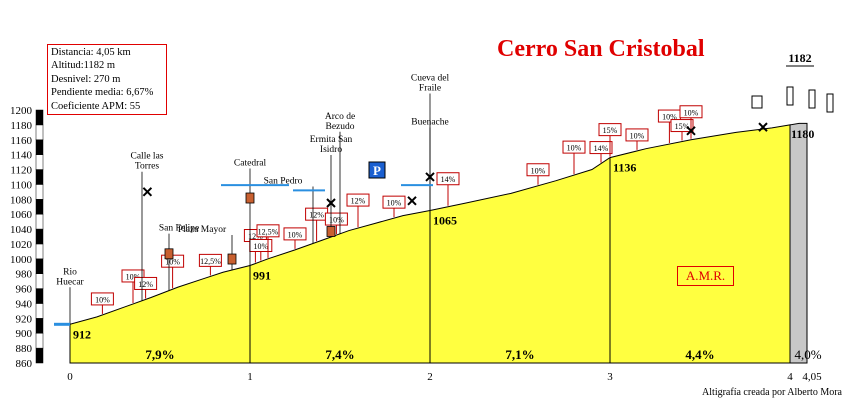 The width and height of the screenshot is (850, 400). What do you see at coordinates (24, 275) in the screenshot?
I see `y-tick-label: 980` at bounding box center [24, 275].